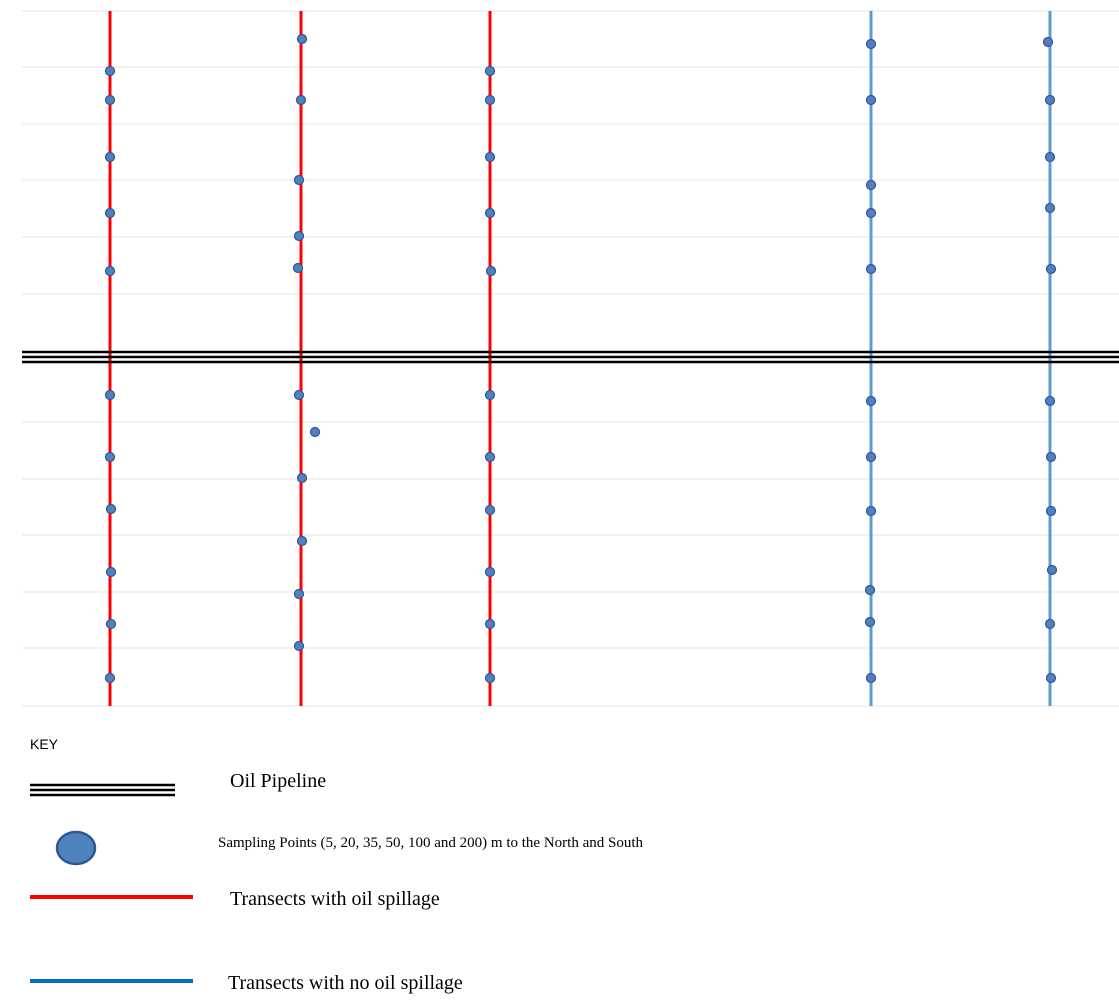 This screenshot has height=1007, width=1119. What do you see at coordinates (44, 744) in the screenshot?
I see `key-title: KEY` at bounding box center [44, 744].